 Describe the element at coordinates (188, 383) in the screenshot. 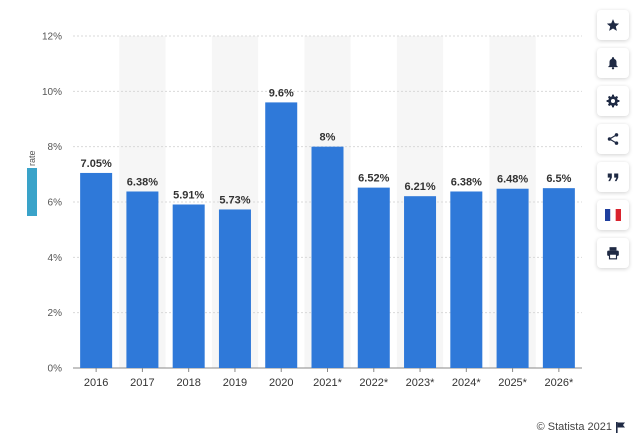

I see `x-tick-label: 2018` at that location.